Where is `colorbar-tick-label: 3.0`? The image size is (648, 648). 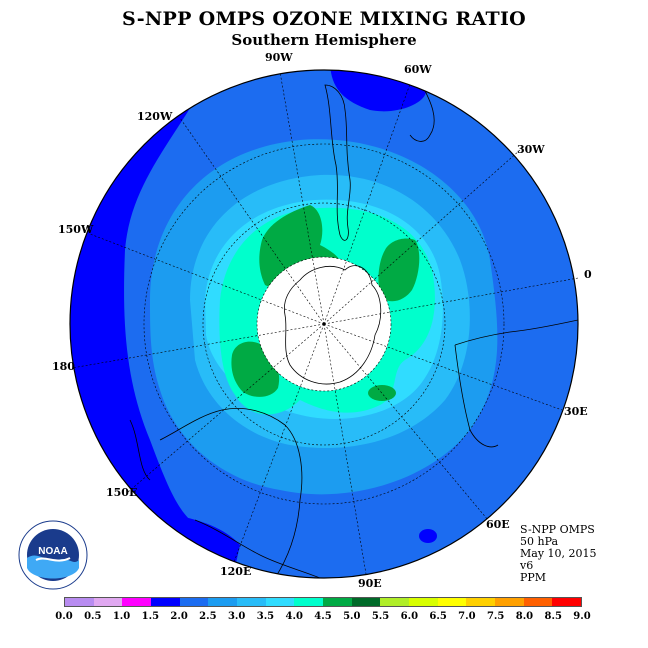
colorbar-tick-label: 3.0 is located at coordinates (236, 616).